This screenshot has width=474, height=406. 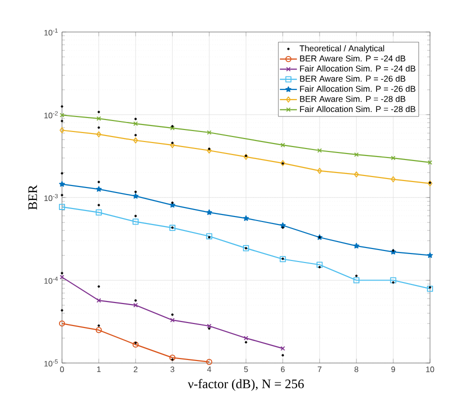 What do you see at coordinates (342, 49) in the screenshot?
I see `legend-label: Theoretical / Analytical` at bounding box center [342, 49].